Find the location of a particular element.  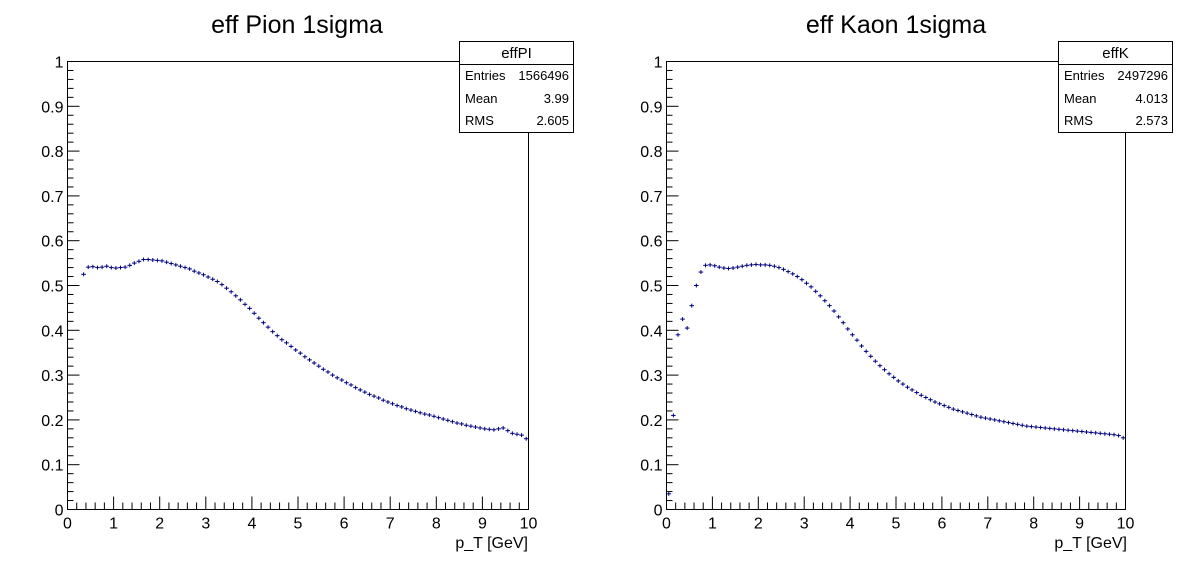

y-axis-kaon: 0 0.1 0.2 0.3 0.4 0.5 0.6 0.7 0.8 0.9 1 is located at coordinates (659, 287).